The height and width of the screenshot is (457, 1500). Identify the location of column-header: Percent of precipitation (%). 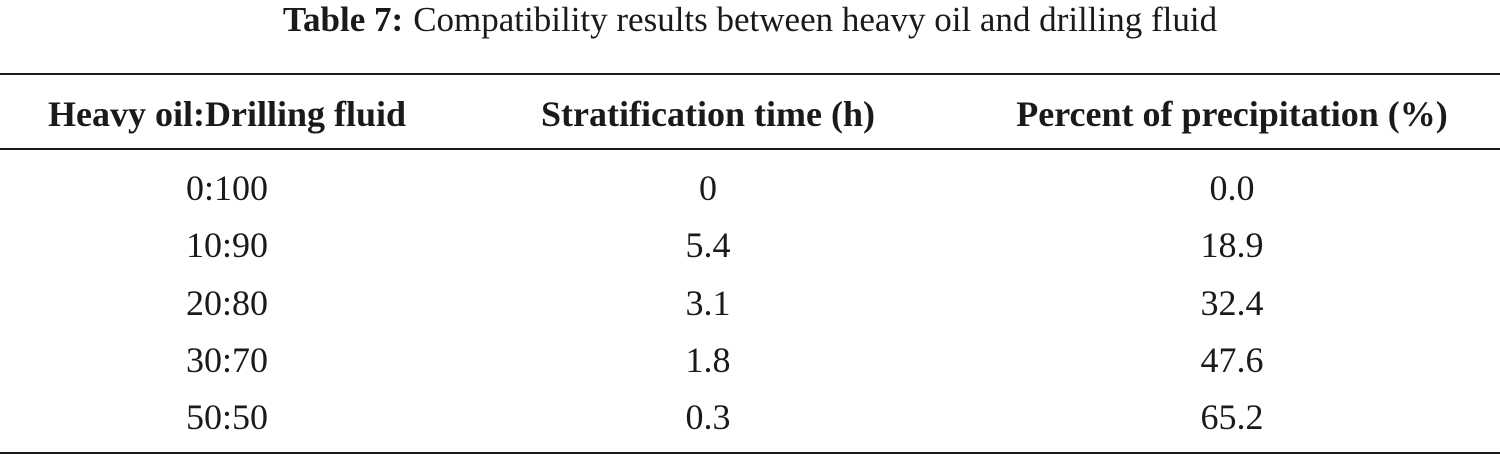
(1232, 114).